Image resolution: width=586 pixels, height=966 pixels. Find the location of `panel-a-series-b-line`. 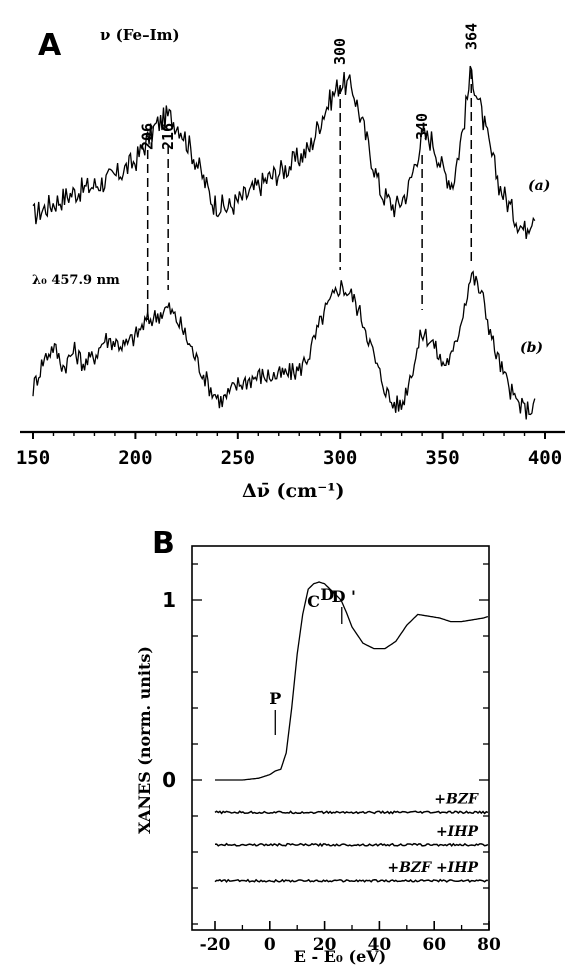

panel-a-series-b-line is located at coordinates (284, 345).